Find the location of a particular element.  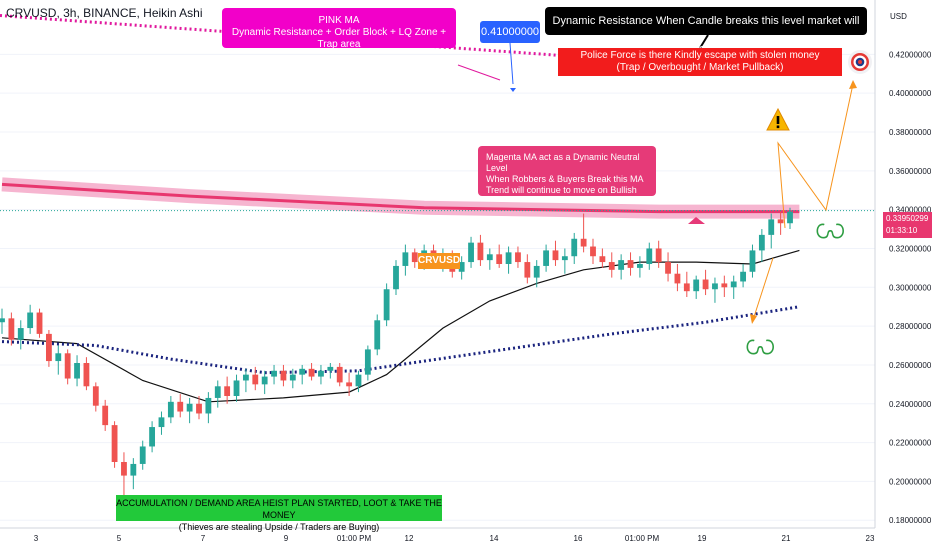

y-tick-label: 0.20000000 is located at coordinates (910, 481).